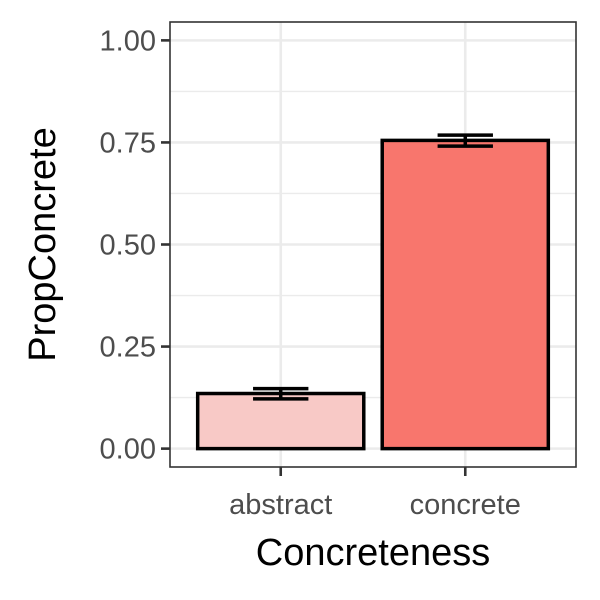 Image resolution: width=600 pixels, height=600 pixels. What do you see at coordinates (128, 143) in the screenshot?
I see `y-tick-label: 0.75` at bounding box center [128, 143].